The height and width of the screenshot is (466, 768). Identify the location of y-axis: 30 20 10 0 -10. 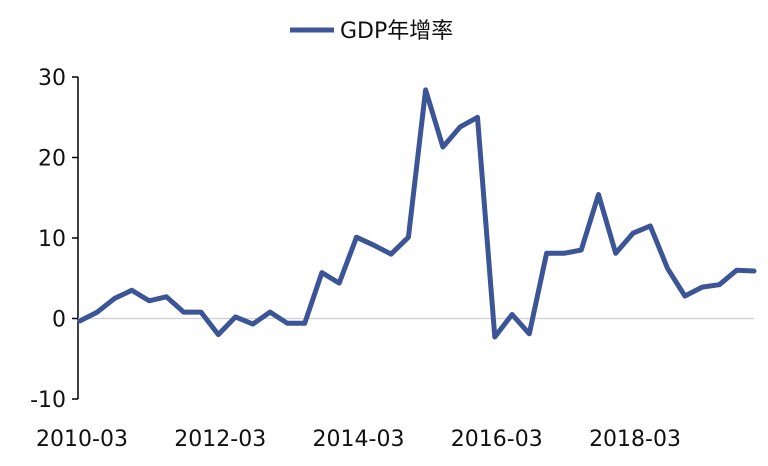
(54, 239).